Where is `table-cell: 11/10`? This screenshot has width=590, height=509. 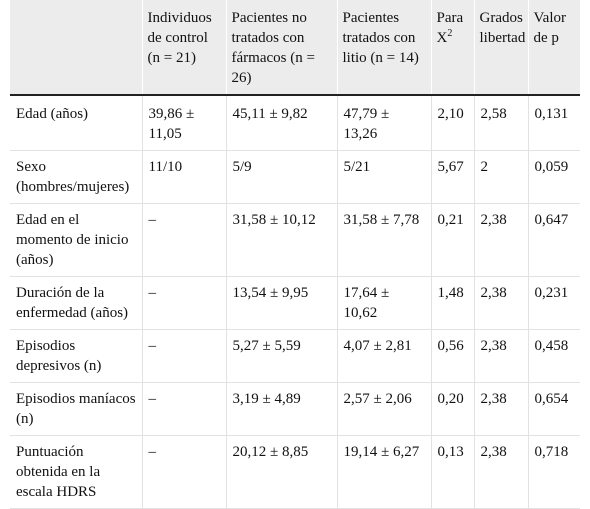
table-cell: 11/10 is located at coordinates (183, 177).